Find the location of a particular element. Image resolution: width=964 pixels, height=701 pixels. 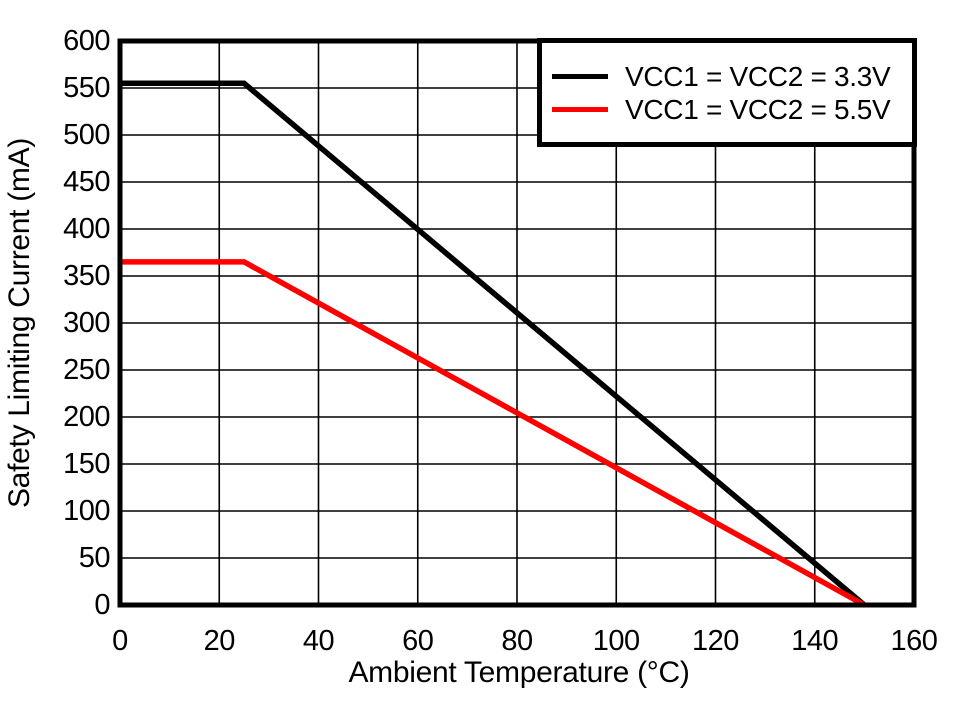

y-tick-label: 250 is located at coordinates (86, 370).